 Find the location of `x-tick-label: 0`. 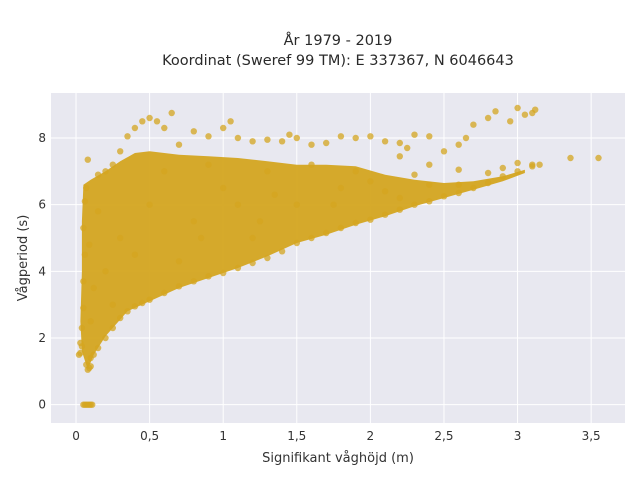

x-tick-label: 0 is located at coordinates (76, 436).